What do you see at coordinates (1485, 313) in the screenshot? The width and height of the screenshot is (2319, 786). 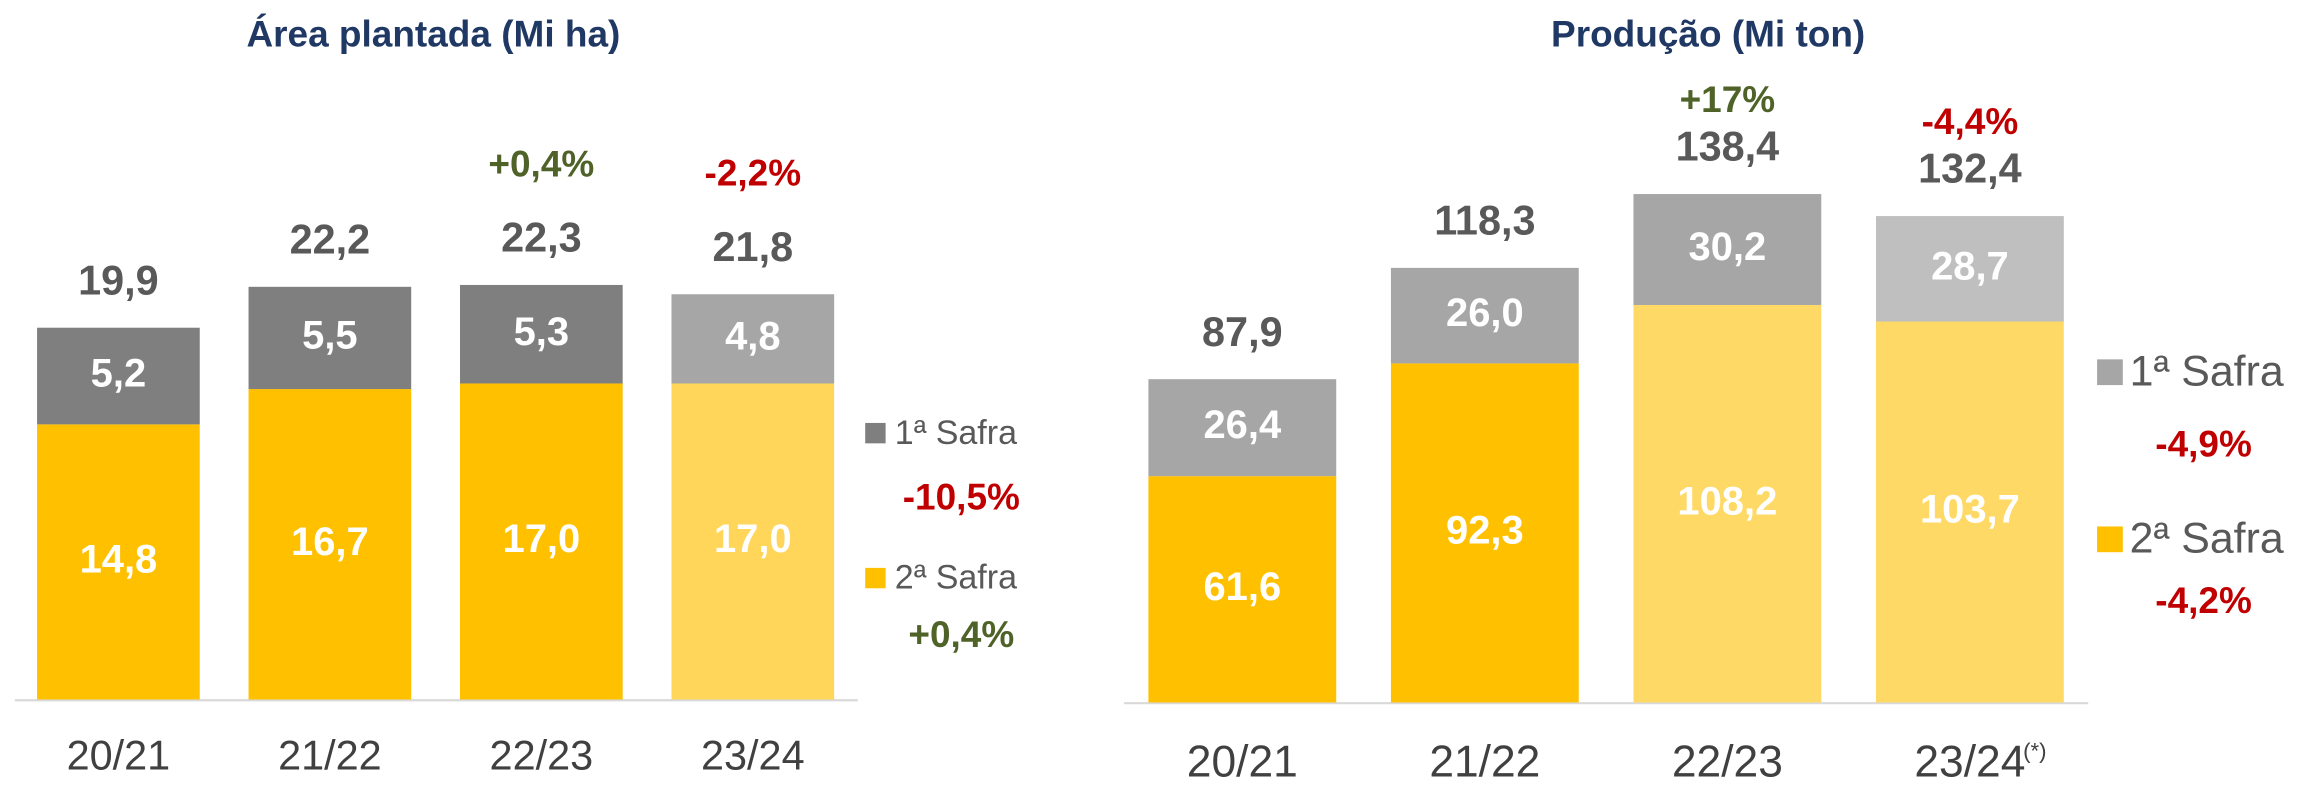 I see `value-label: 26,0` at bounding box center [1485, 313].